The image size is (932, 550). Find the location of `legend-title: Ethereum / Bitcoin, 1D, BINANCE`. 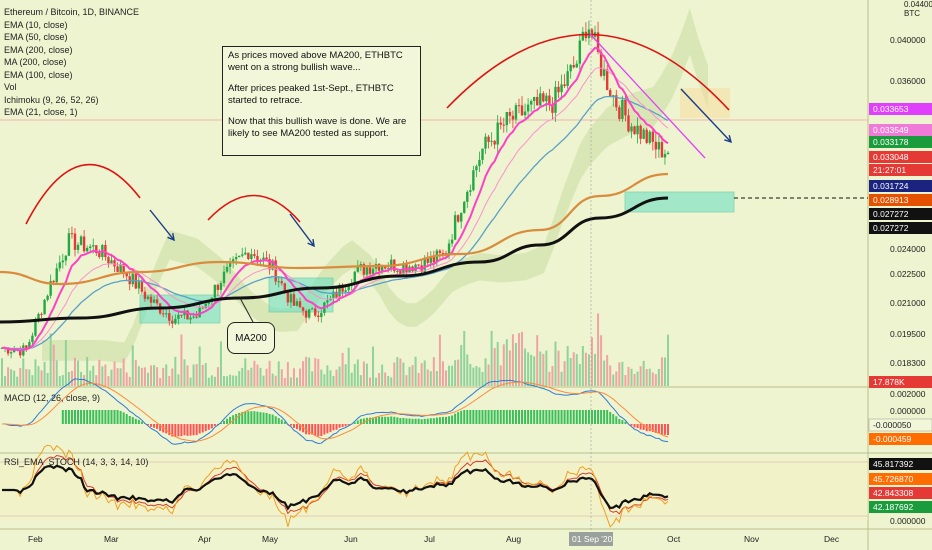

legend-title: Ethereum / Bitcoin, 1D, BINANCE is located at coordinates (72, 12).